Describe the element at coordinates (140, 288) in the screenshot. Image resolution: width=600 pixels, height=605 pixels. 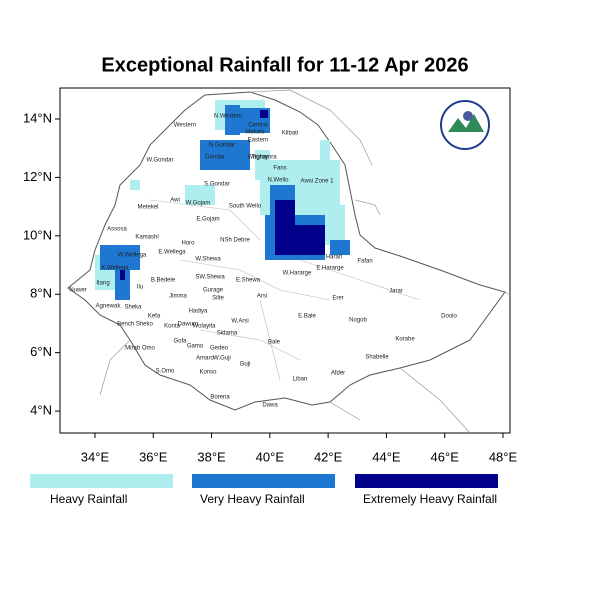
I see `region-label: Ilu` at that location.